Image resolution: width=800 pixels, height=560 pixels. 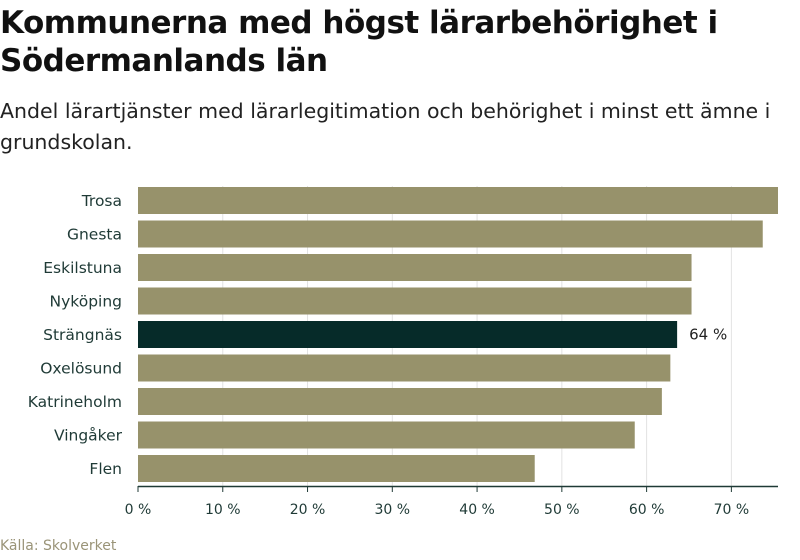 I want to click on category-label: Strängnäs, so click(x=82, y=335).